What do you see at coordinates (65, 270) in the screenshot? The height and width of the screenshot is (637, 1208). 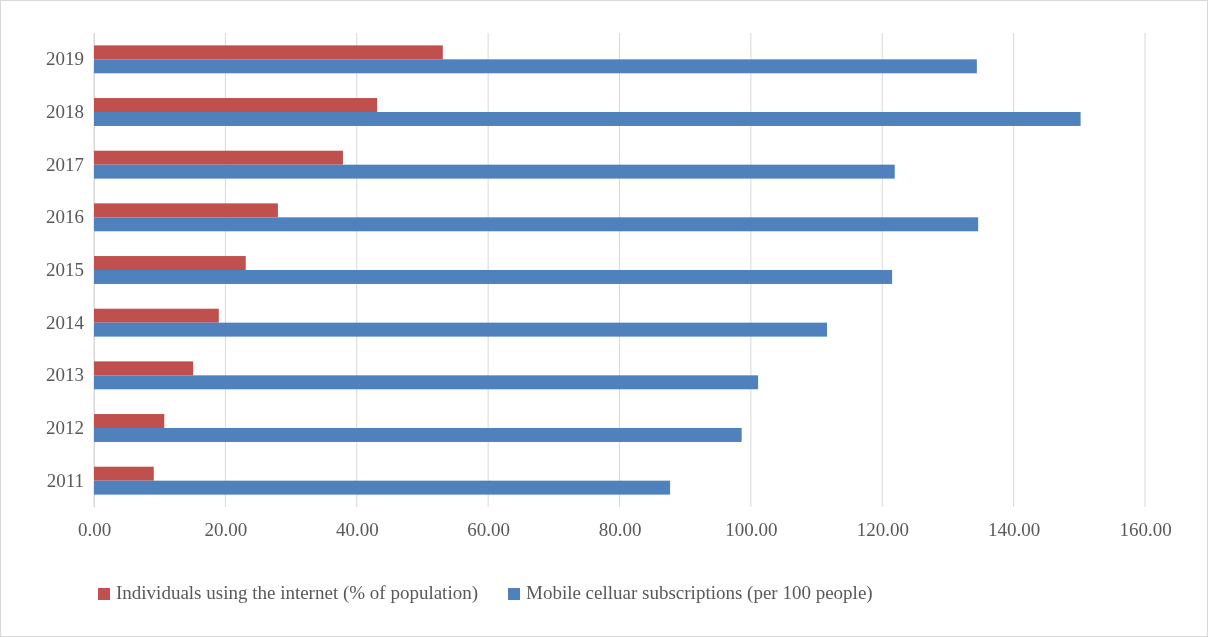 I see `y-tick-label: 2015` at bounding box center [65, 270].